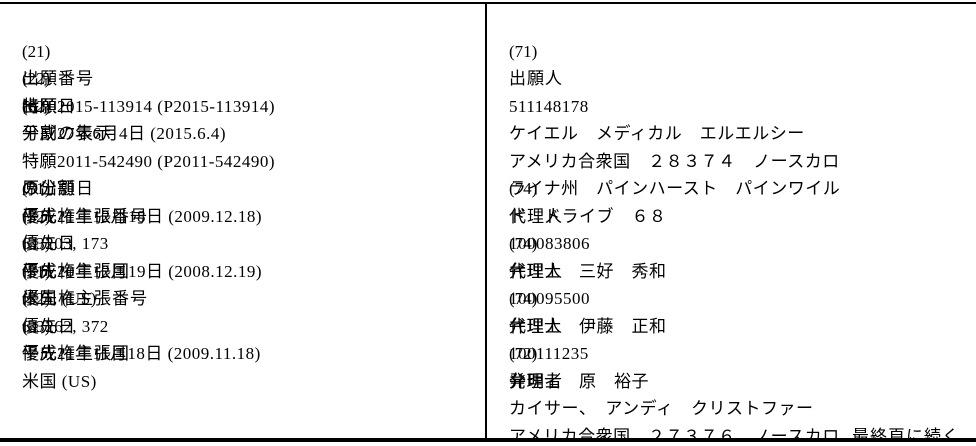  Describe the element at coordinates (142, 271) in the screenshot. I see `field-value: 平成20年12月19日 (2008.12.19)` at that location.